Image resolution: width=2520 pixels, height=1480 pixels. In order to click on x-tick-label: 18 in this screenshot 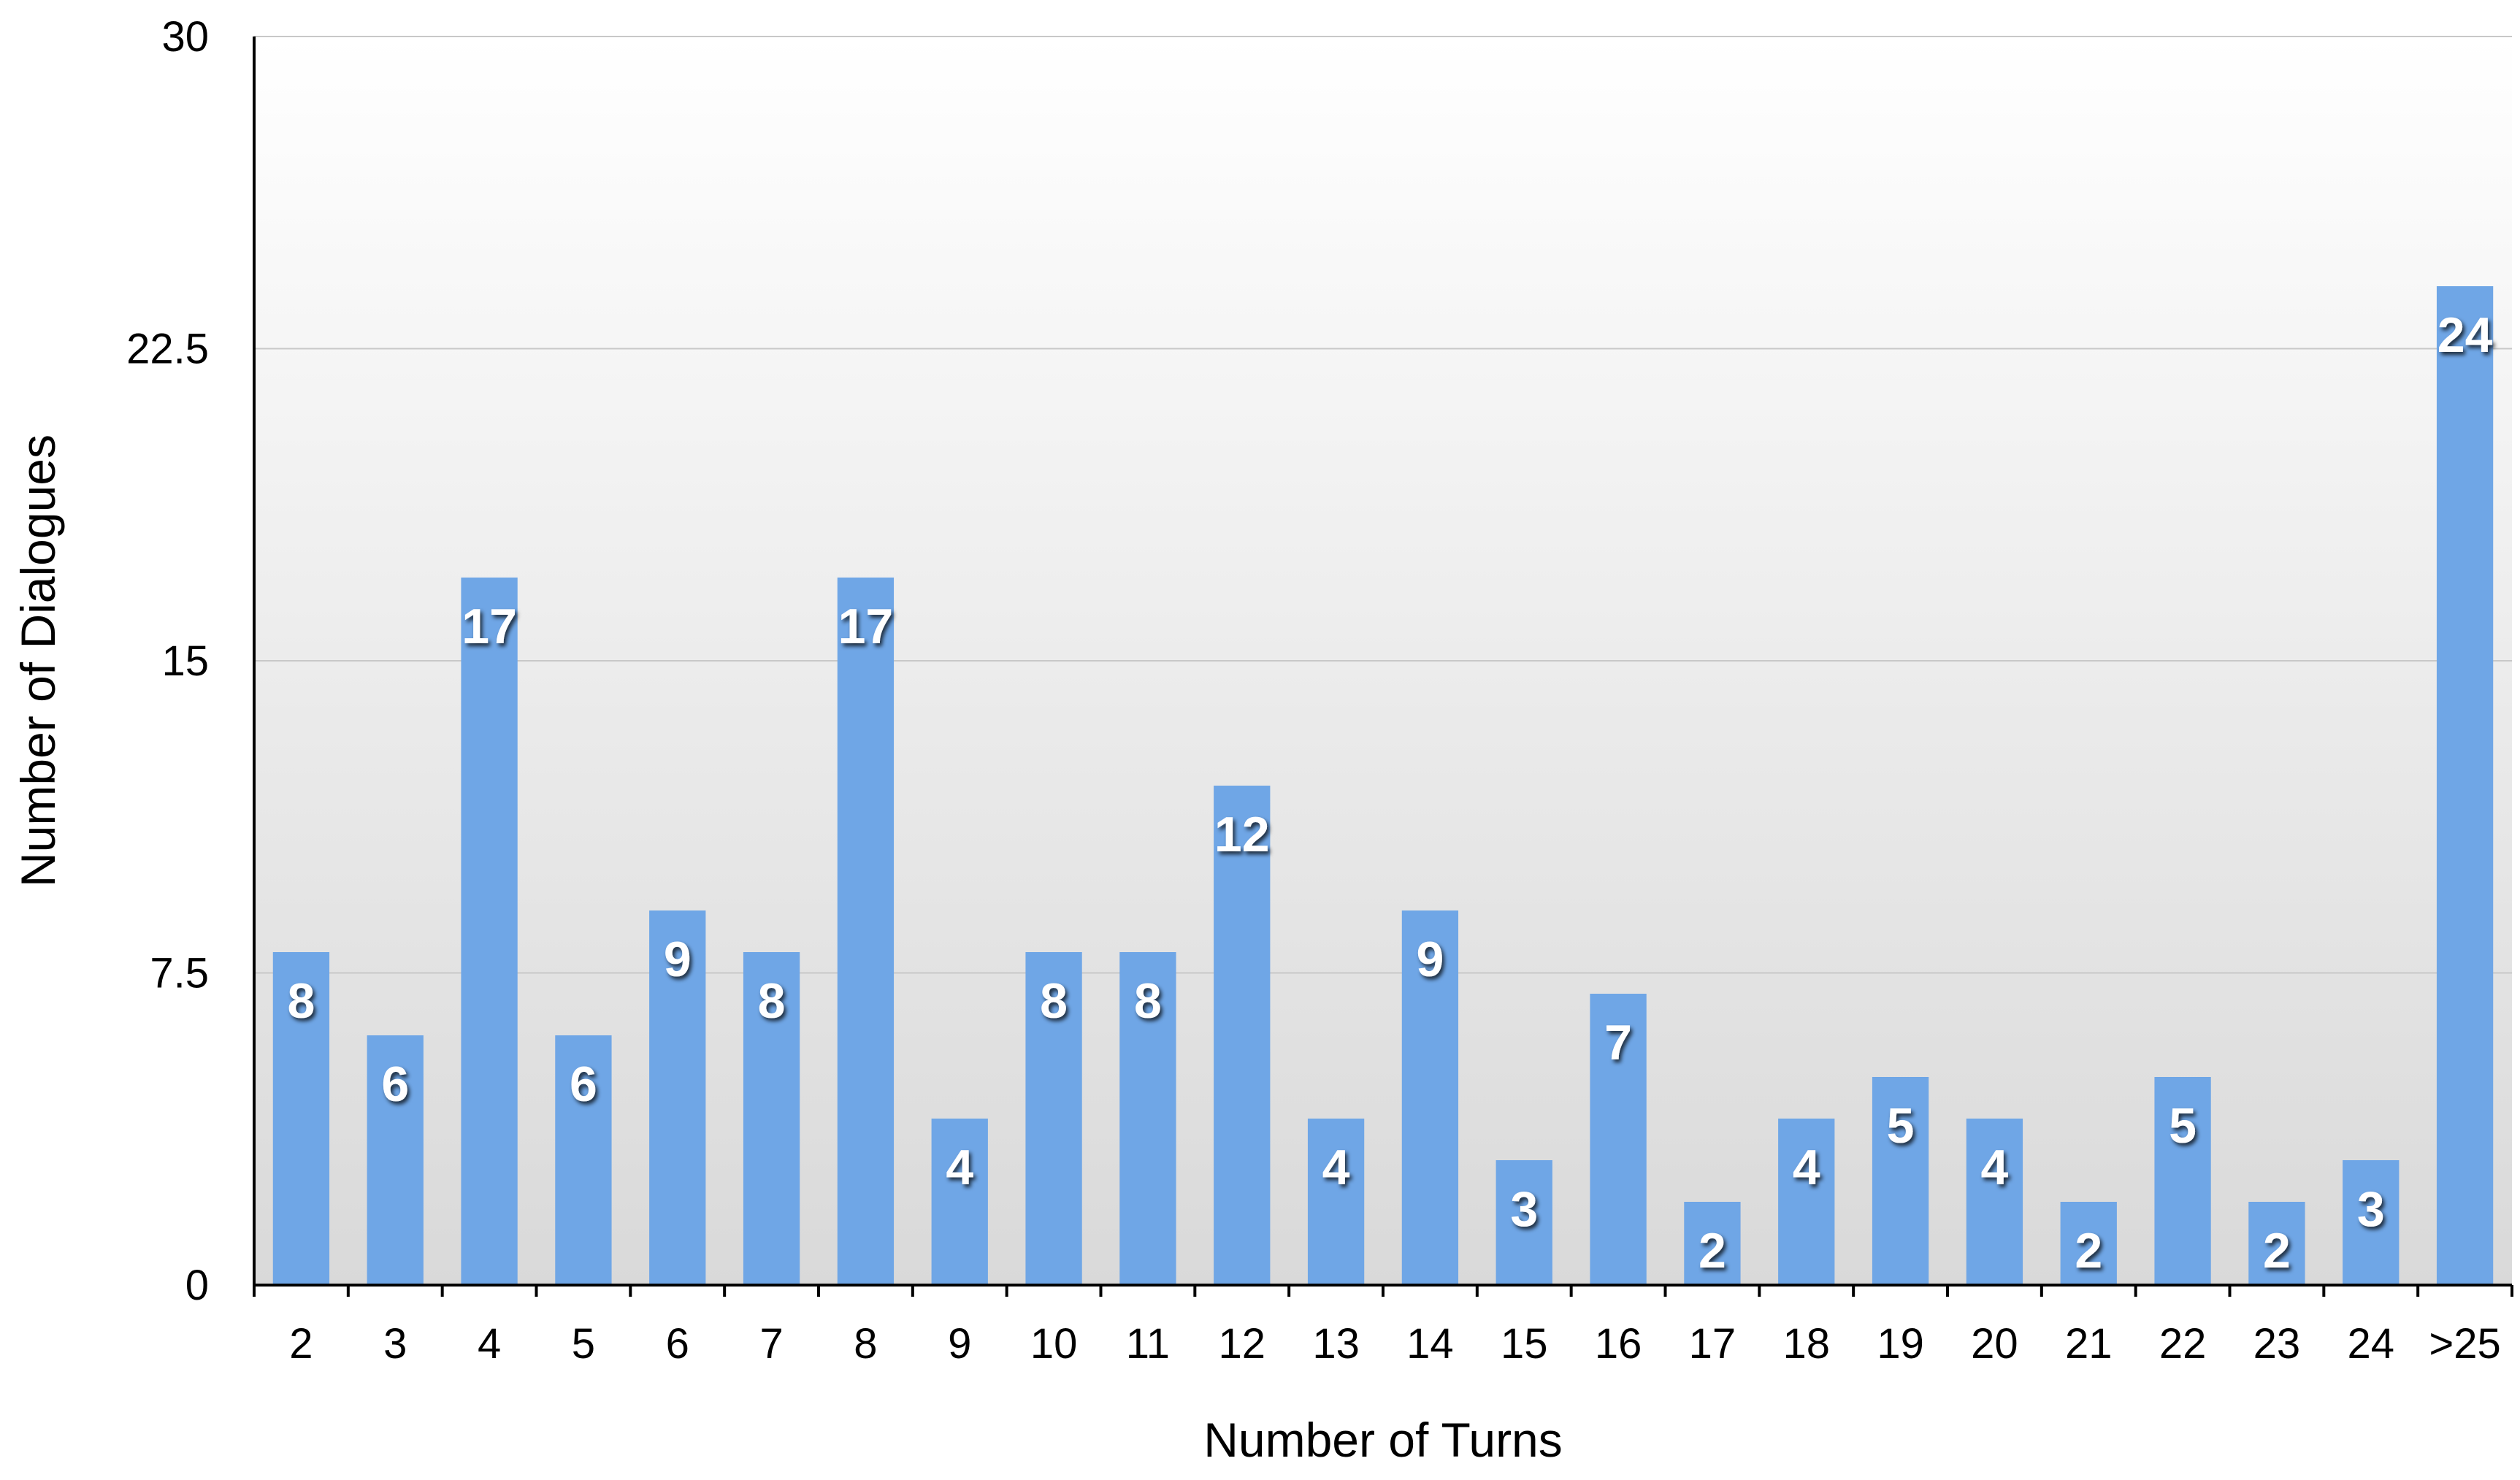, I will do `click(1806, 1344)`.